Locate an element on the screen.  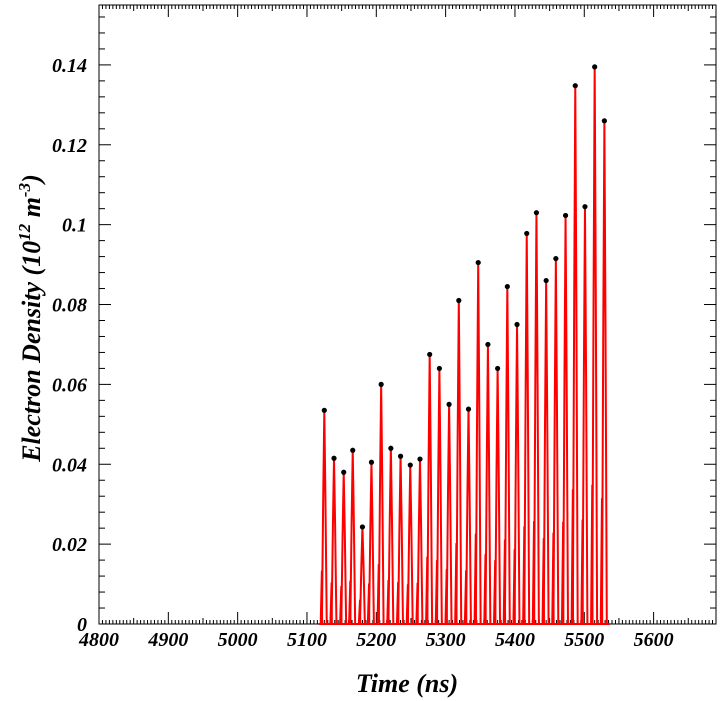
y-tick-label: 0.14 is located at coordinates (69, 66).